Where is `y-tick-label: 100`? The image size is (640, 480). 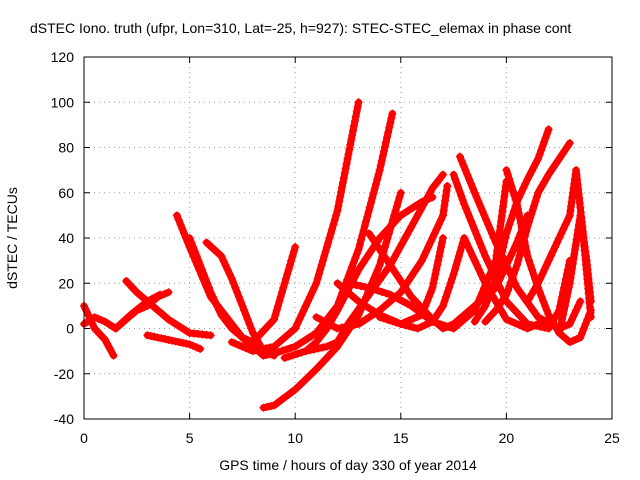 y-tick-label: 100 is located at coordinates (63, 102).